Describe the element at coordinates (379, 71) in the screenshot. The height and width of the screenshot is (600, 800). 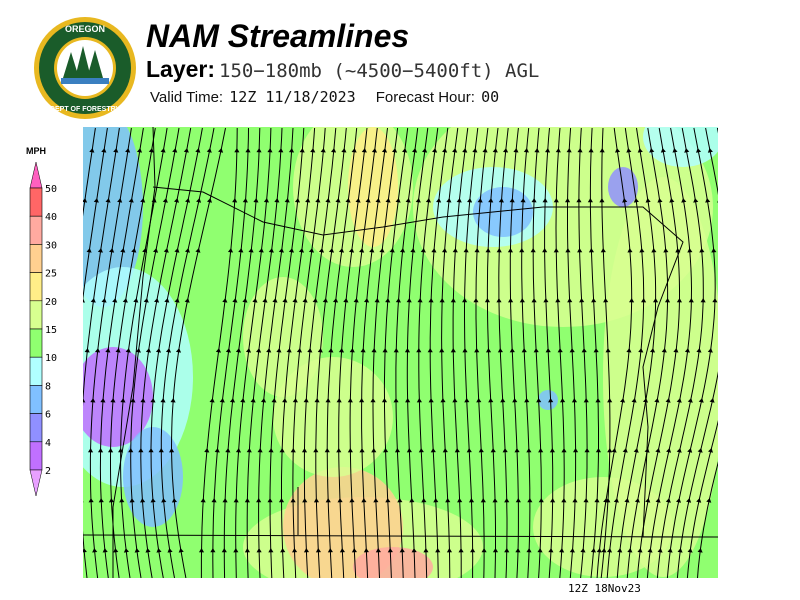
I see `layer-value: 150−180mb (~4500−5400ft) AGL` at that location.